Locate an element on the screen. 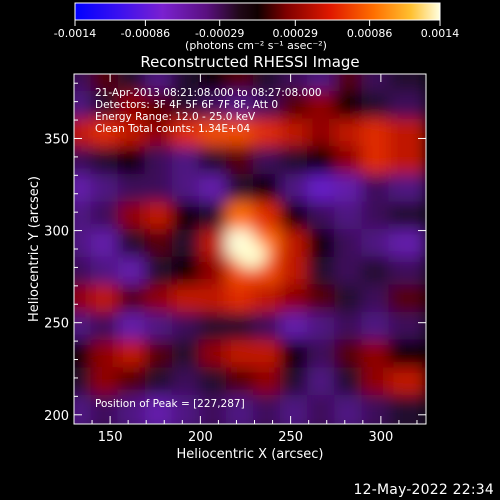 Image resolution: width=500 pixels, height=500 pixels. y-tick-label: 300 is located at coordinates (56, 232).